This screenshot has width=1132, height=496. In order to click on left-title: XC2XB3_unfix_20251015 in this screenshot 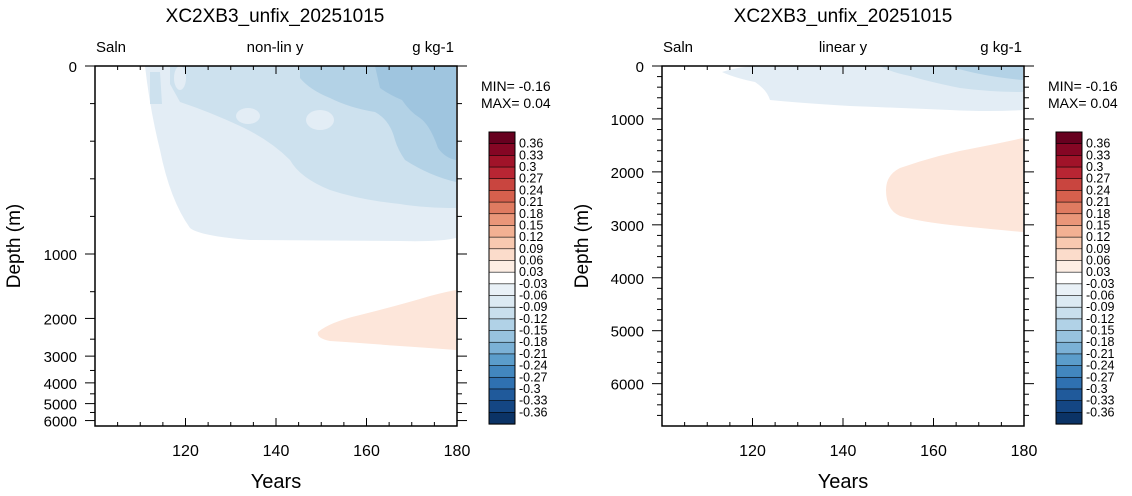, I will do `click(275, 16)`.